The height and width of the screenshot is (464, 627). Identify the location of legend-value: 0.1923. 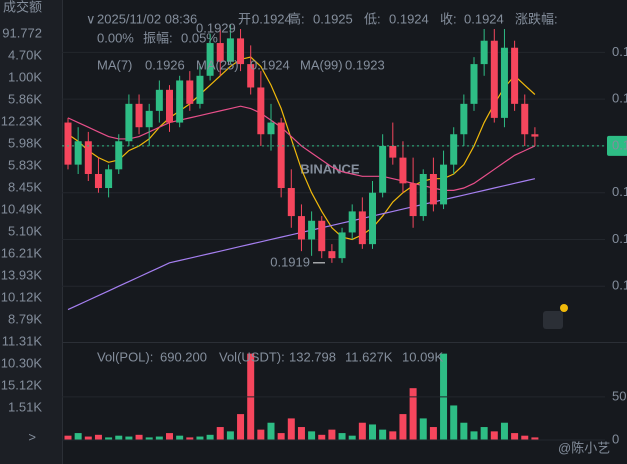
(365, 64).